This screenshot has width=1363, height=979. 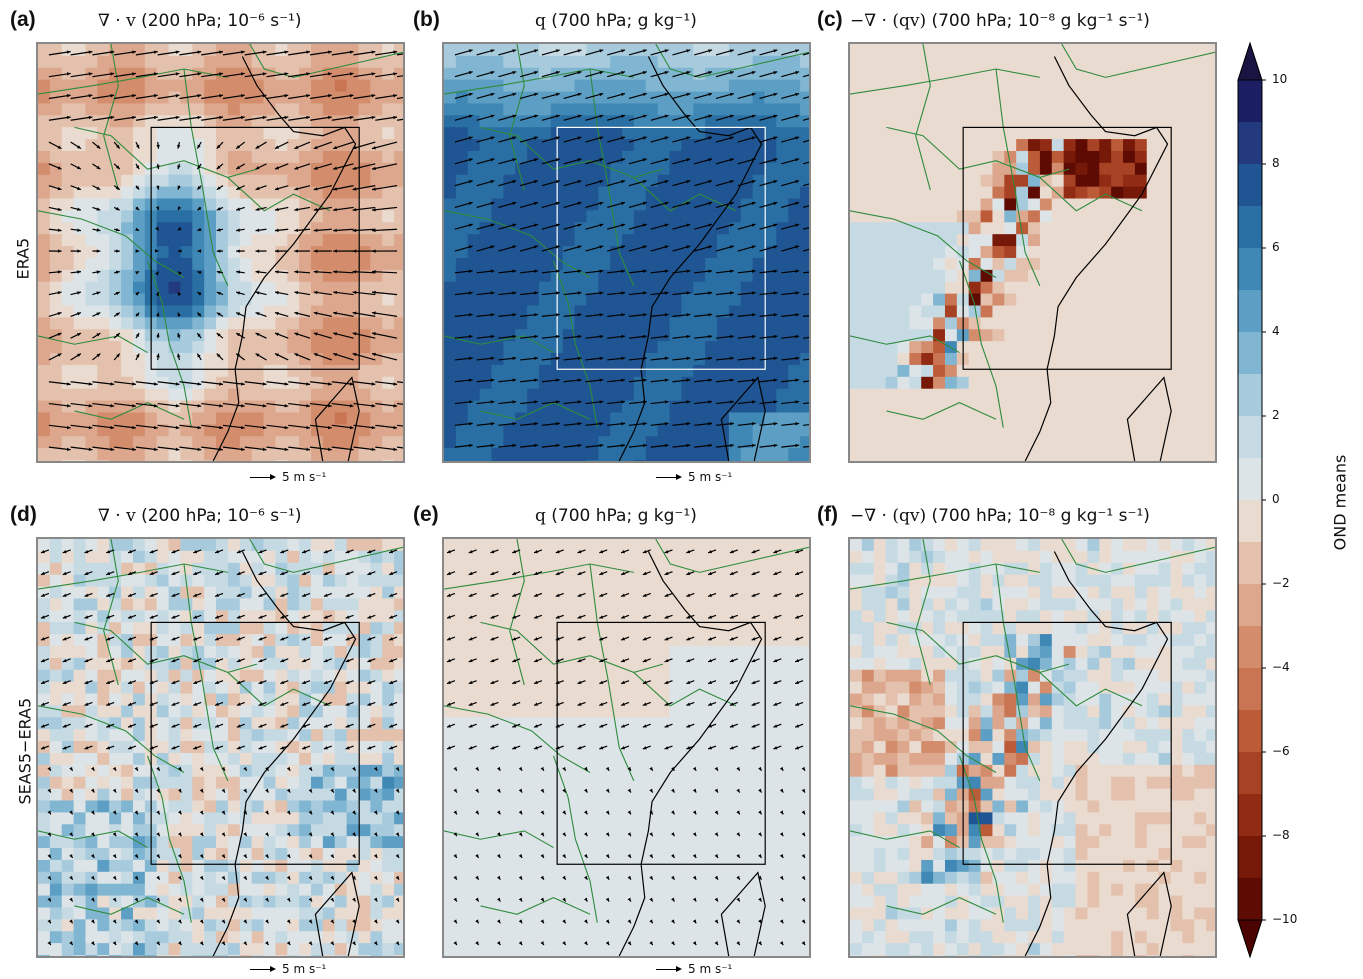 I want to click on colorbar-label: OND means, so click(x=1340, y=502).